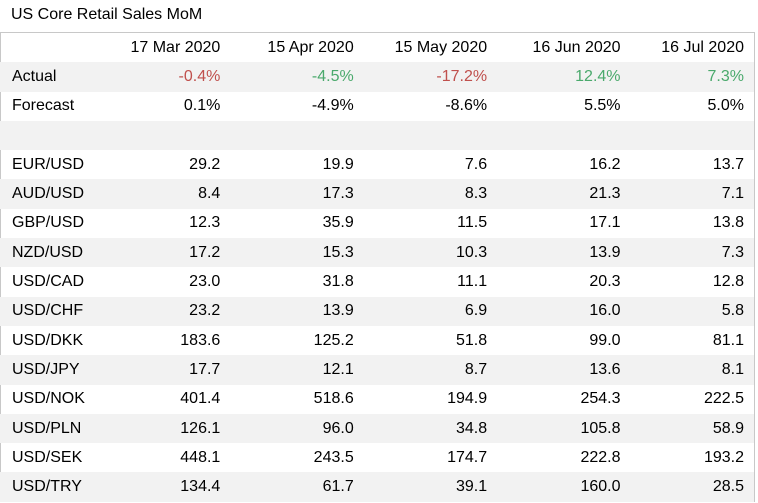  I want to click on actual-row: Actual -0.4% -4.5% -17.2% 12.4% 7.3%, so click(377, 77).